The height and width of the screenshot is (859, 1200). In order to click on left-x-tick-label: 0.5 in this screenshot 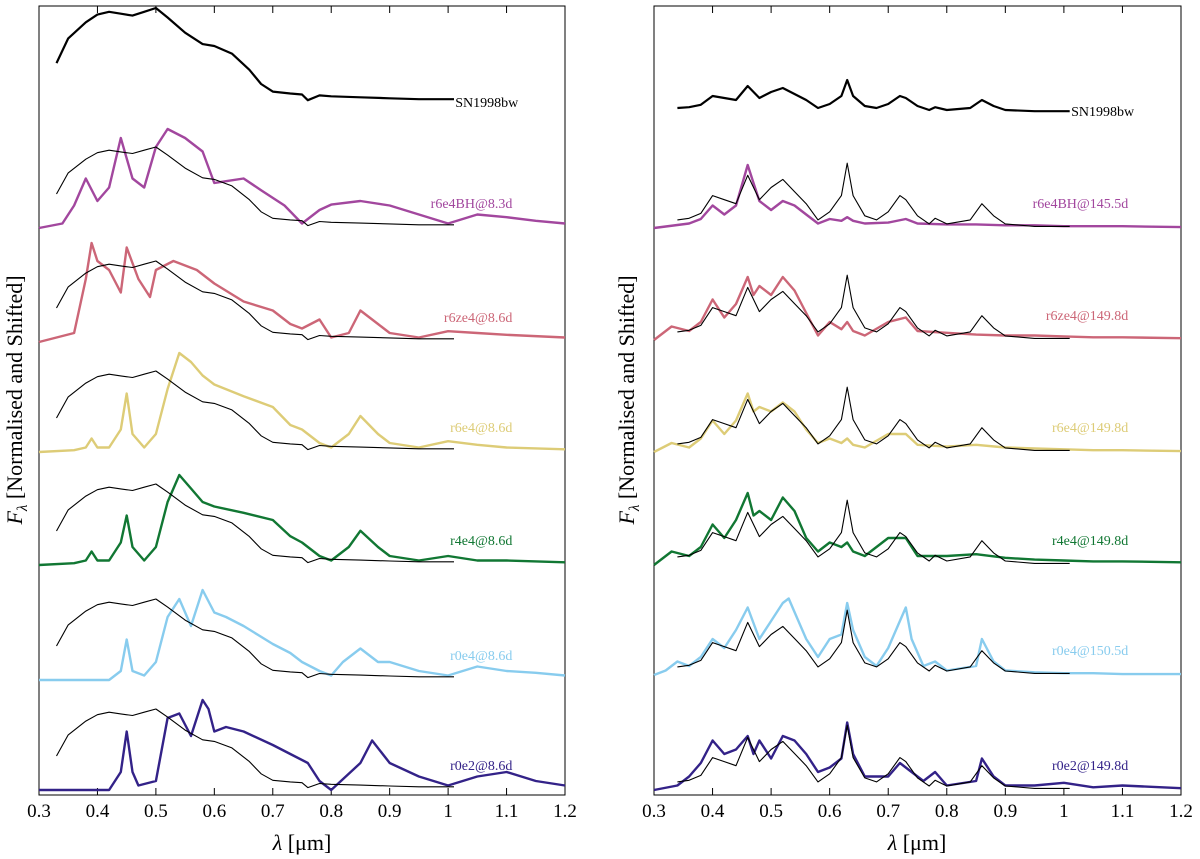, I will do `click(156, 811)`.